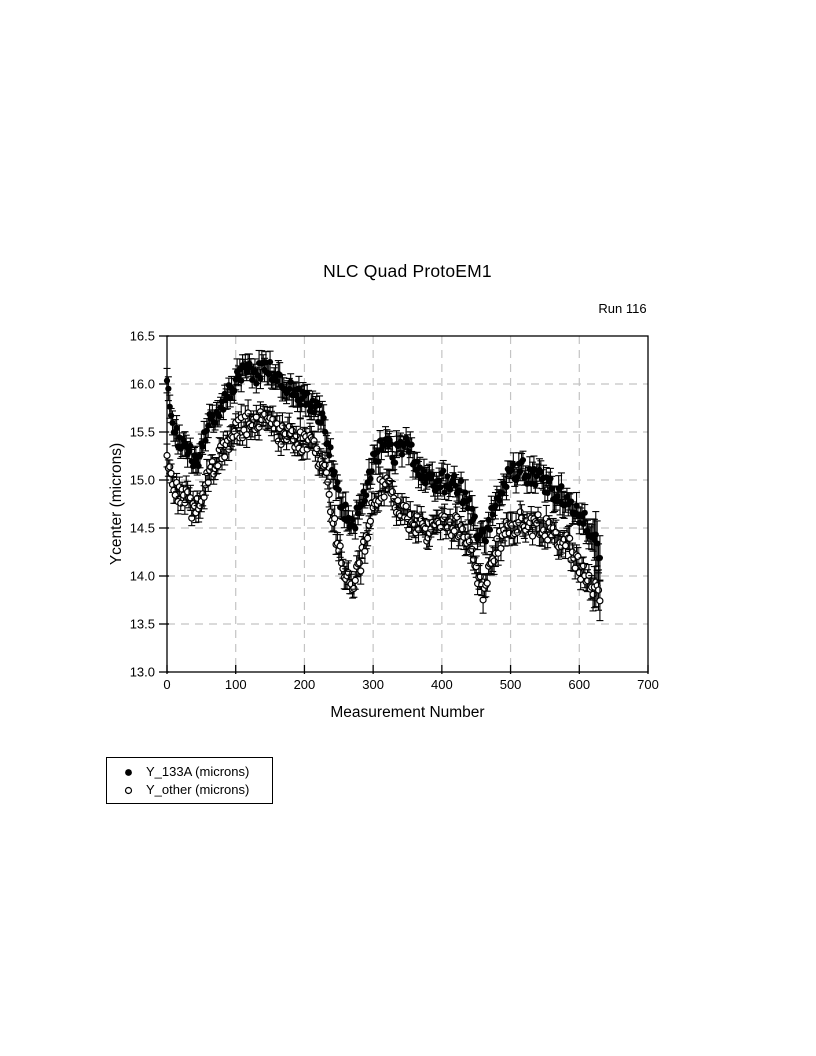 The image size is (816, 1056). What do you see at coordinates (142, 480) in the screenshot?
I see `y-tick-label: 15.0` at bounding box center [142, 480].